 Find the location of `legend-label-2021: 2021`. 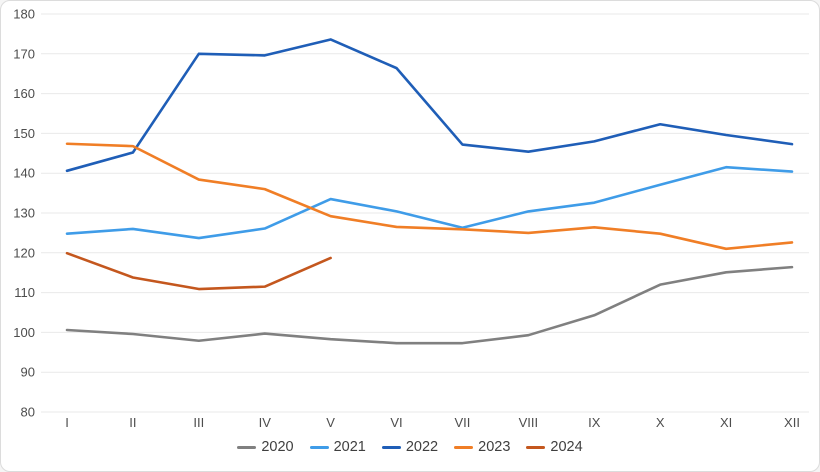

legend-label-2021: 2021 is located at coordinates (349, 447).